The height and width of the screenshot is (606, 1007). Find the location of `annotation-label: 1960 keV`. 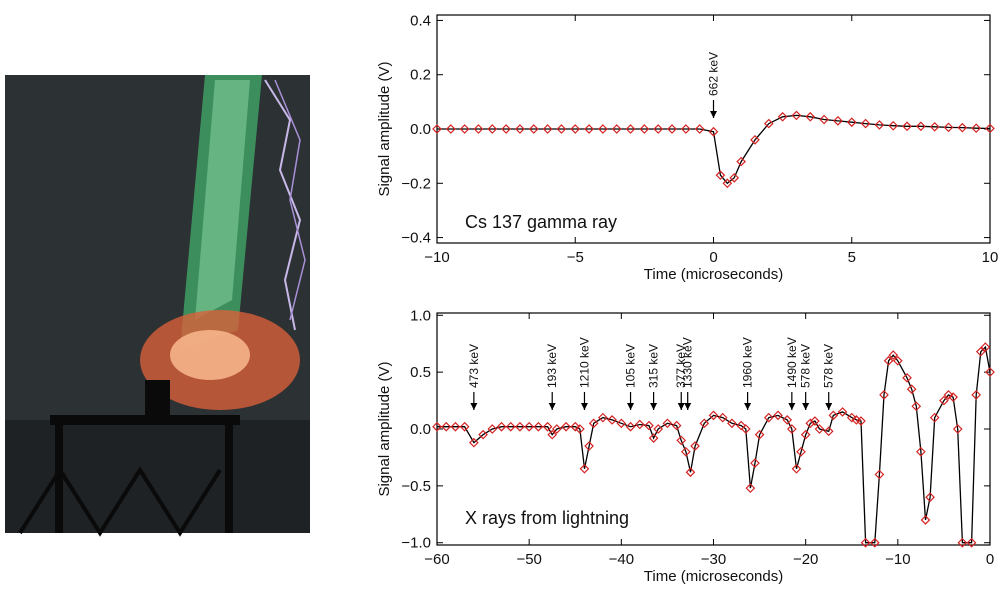

annotation-label: 1960 keV is located at coordinates (748, 362).